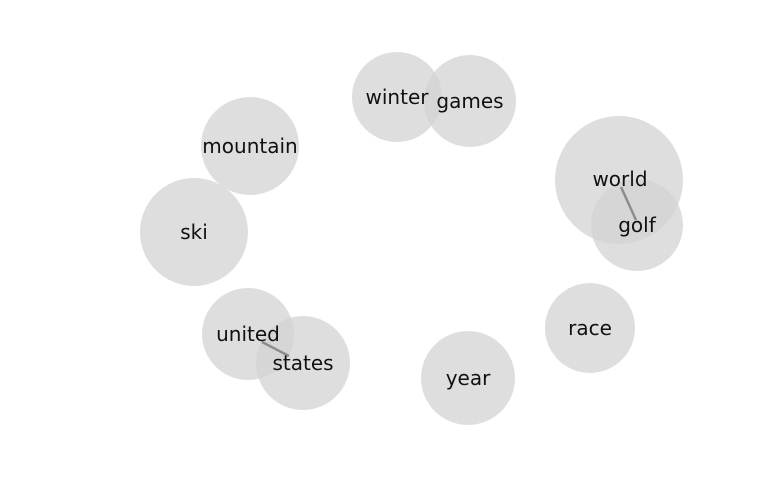 This screenshot has height=500, width=768. I want to click on bubble-year, so click(468, 378).